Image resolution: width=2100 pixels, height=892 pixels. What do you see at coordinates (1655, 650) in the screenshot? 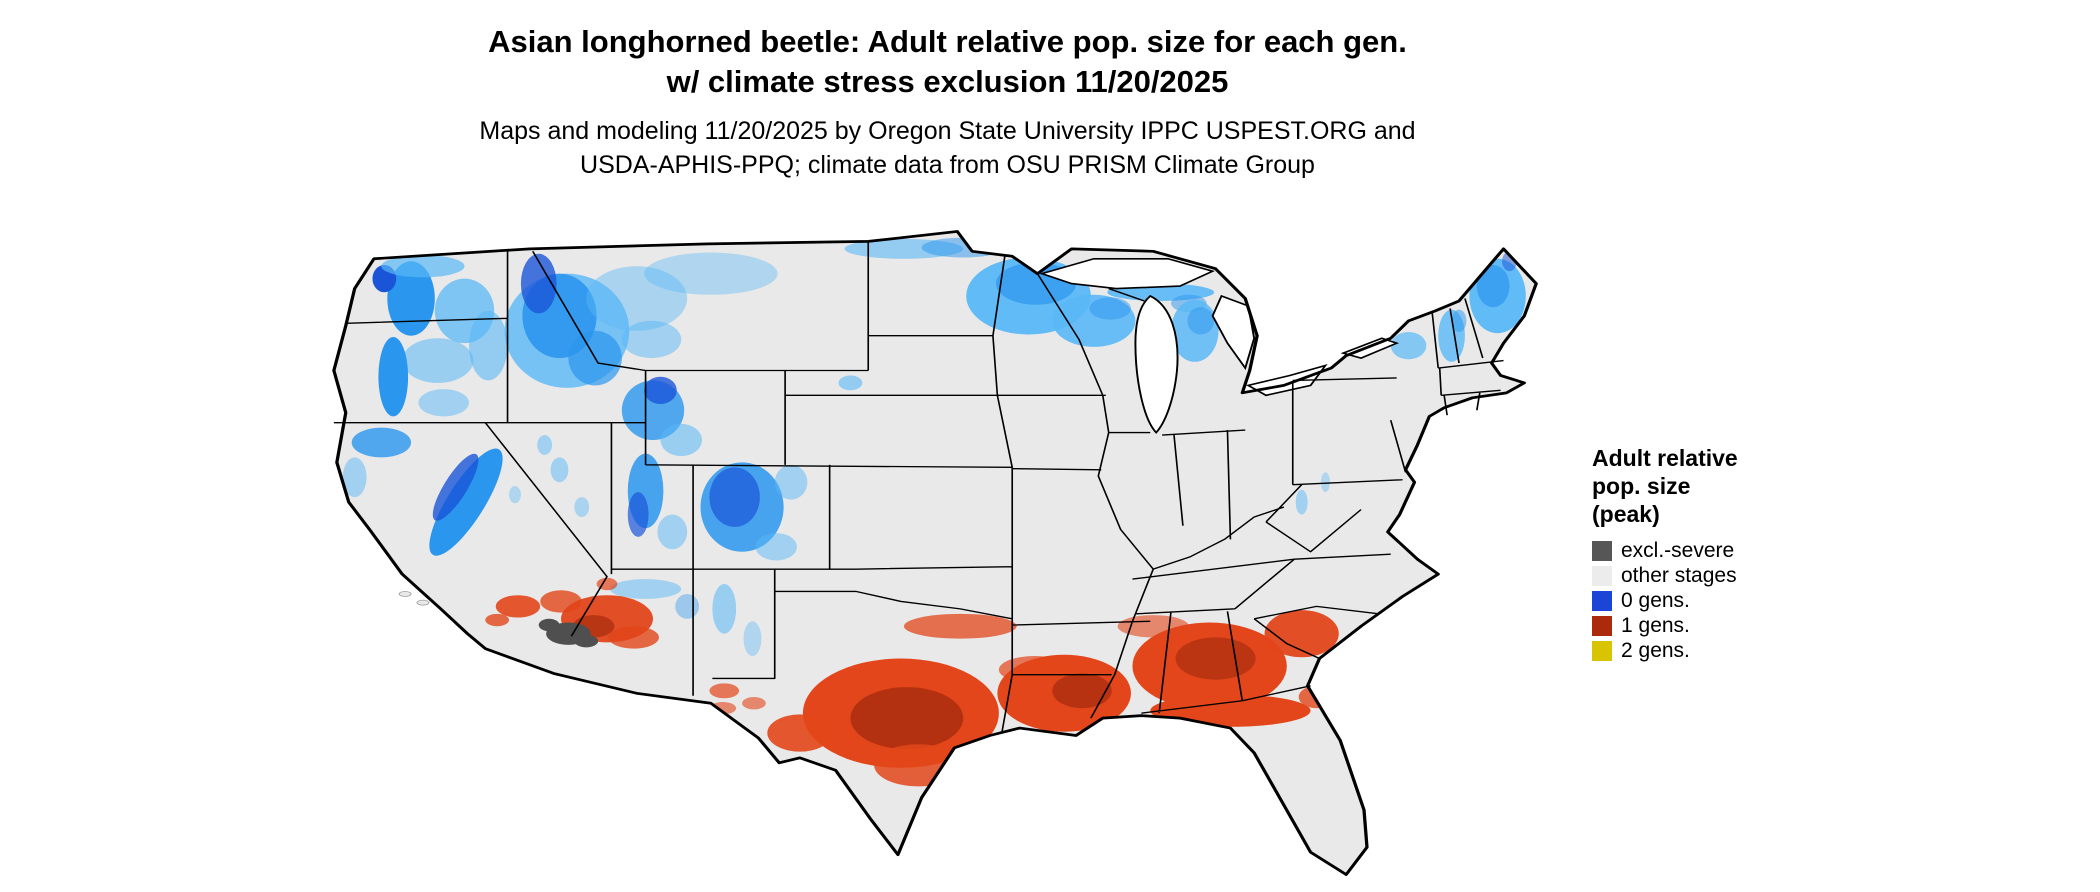
I see `legend-item-label: 2 gens.` at bounding box center [1655, 650].